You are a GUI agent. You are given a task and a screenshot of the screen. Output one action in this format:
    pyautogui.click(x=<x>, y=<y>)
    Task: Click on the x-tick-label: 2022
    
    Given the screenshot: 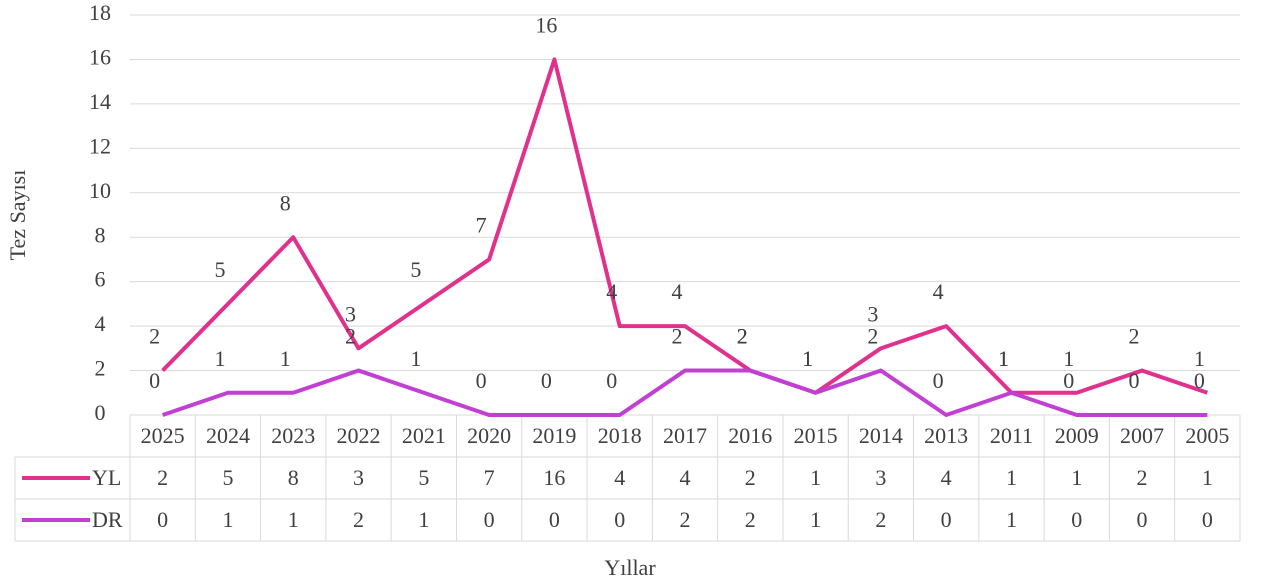 What is the action you would take?
    pyautogui.click(x=359, y=435)
    